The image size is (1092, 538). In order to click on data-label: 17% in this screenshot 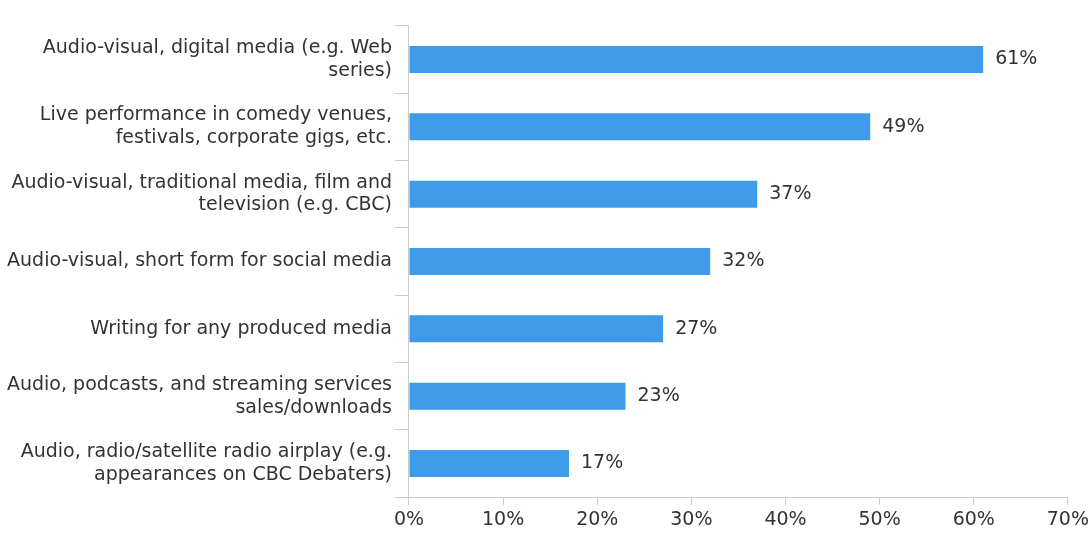, I will do `click(602, 461)`.